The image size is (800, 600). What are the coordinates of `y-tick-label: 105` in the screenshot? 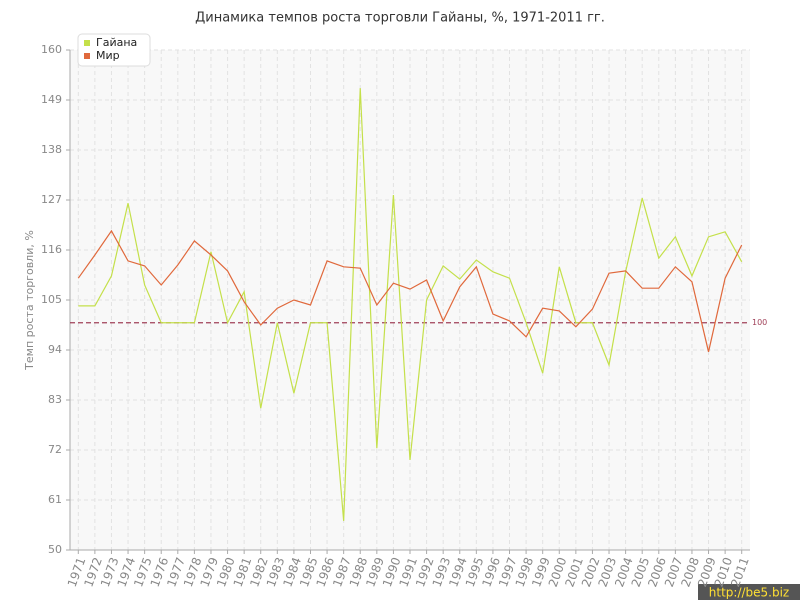 It's located at (51, 299).